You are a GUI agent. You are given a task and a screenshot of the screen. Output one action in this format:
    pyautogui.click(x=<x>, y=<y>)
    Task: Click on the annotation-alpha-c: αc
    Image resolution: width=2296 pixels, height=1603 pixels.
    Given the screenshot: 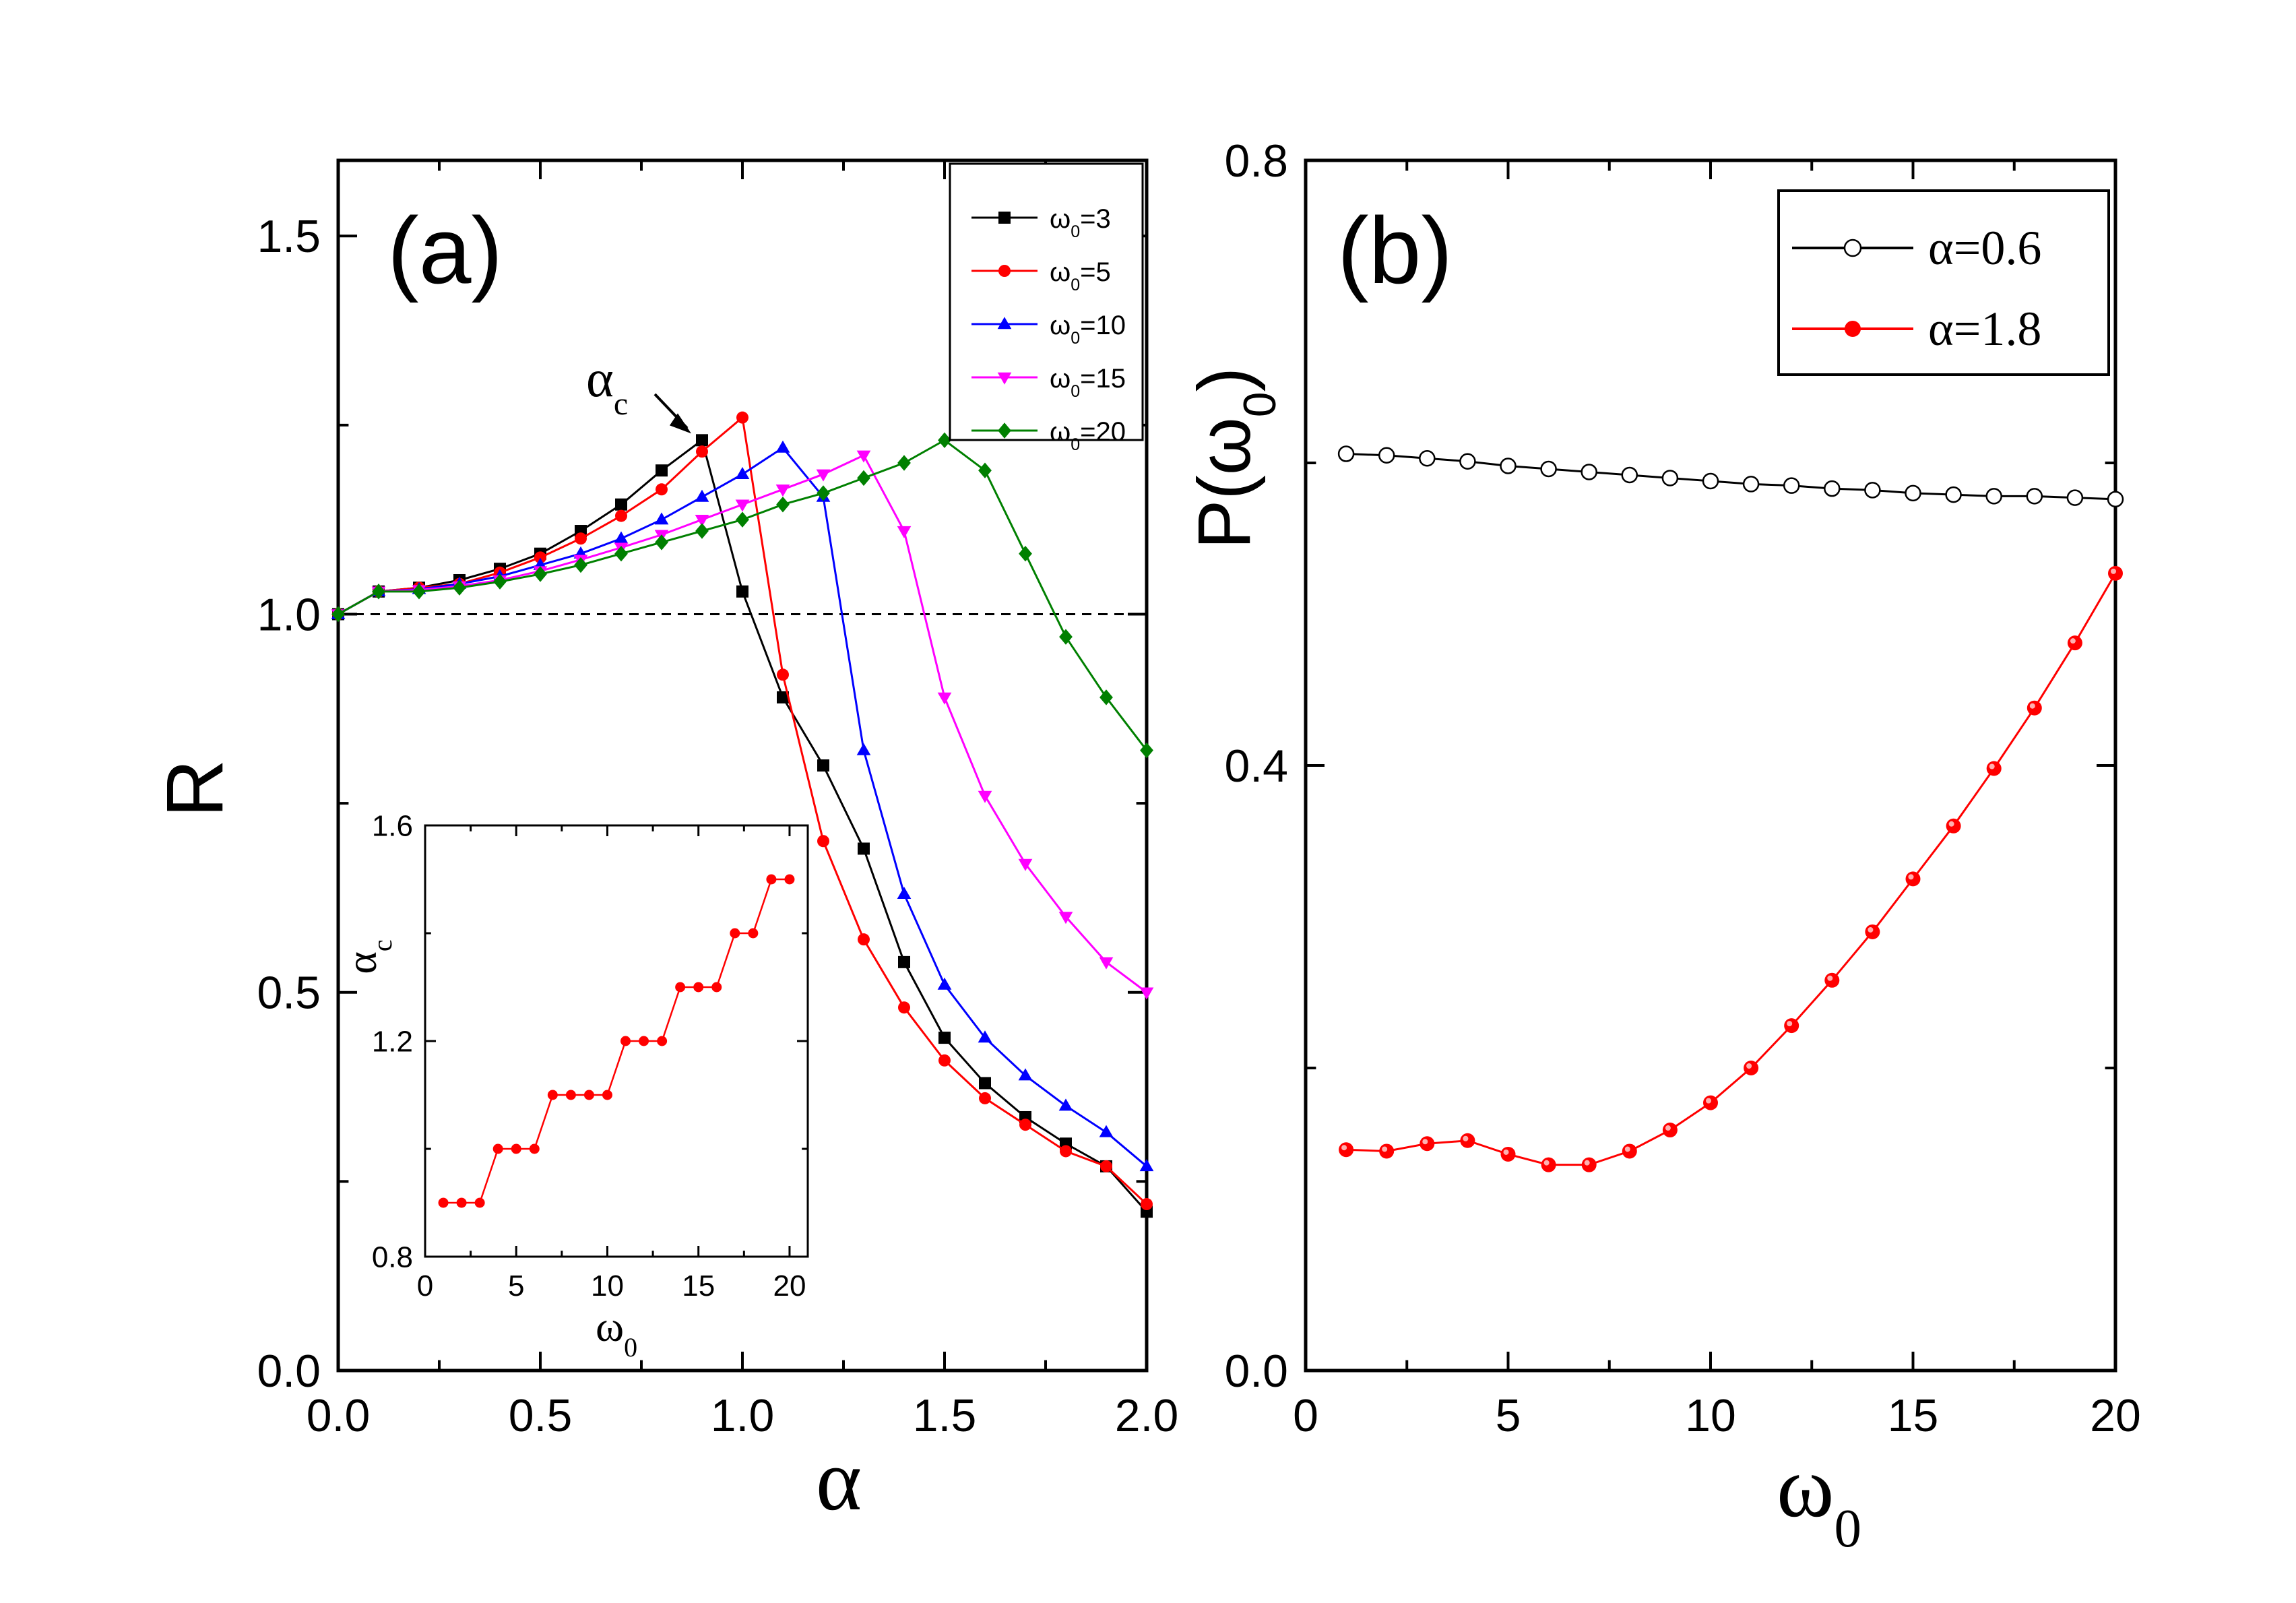 What is the action you would take?
    pyautogui.click(x=607, y=385)
    